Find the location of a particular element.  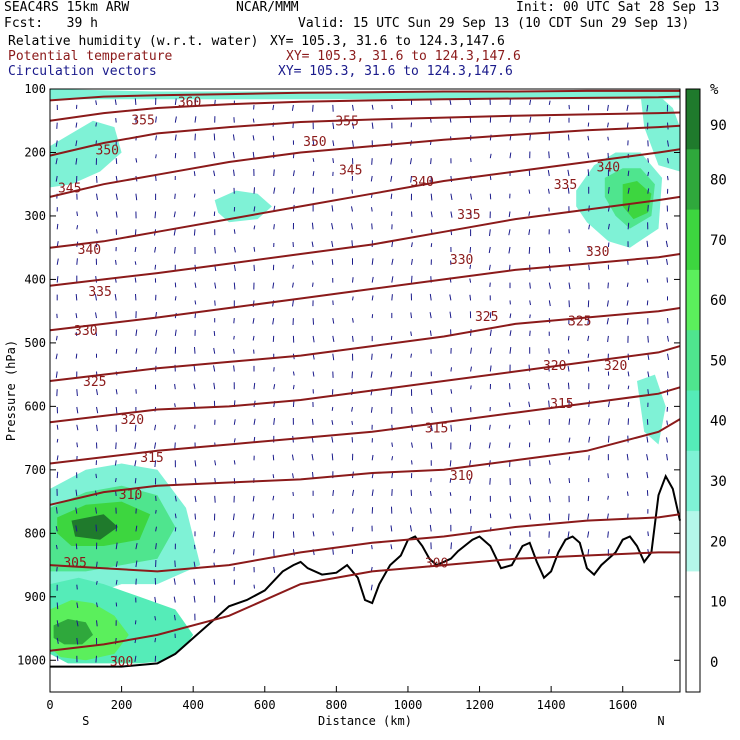

model-name: SEAC4RS 15km ARW is located at coordinates (67, 7).